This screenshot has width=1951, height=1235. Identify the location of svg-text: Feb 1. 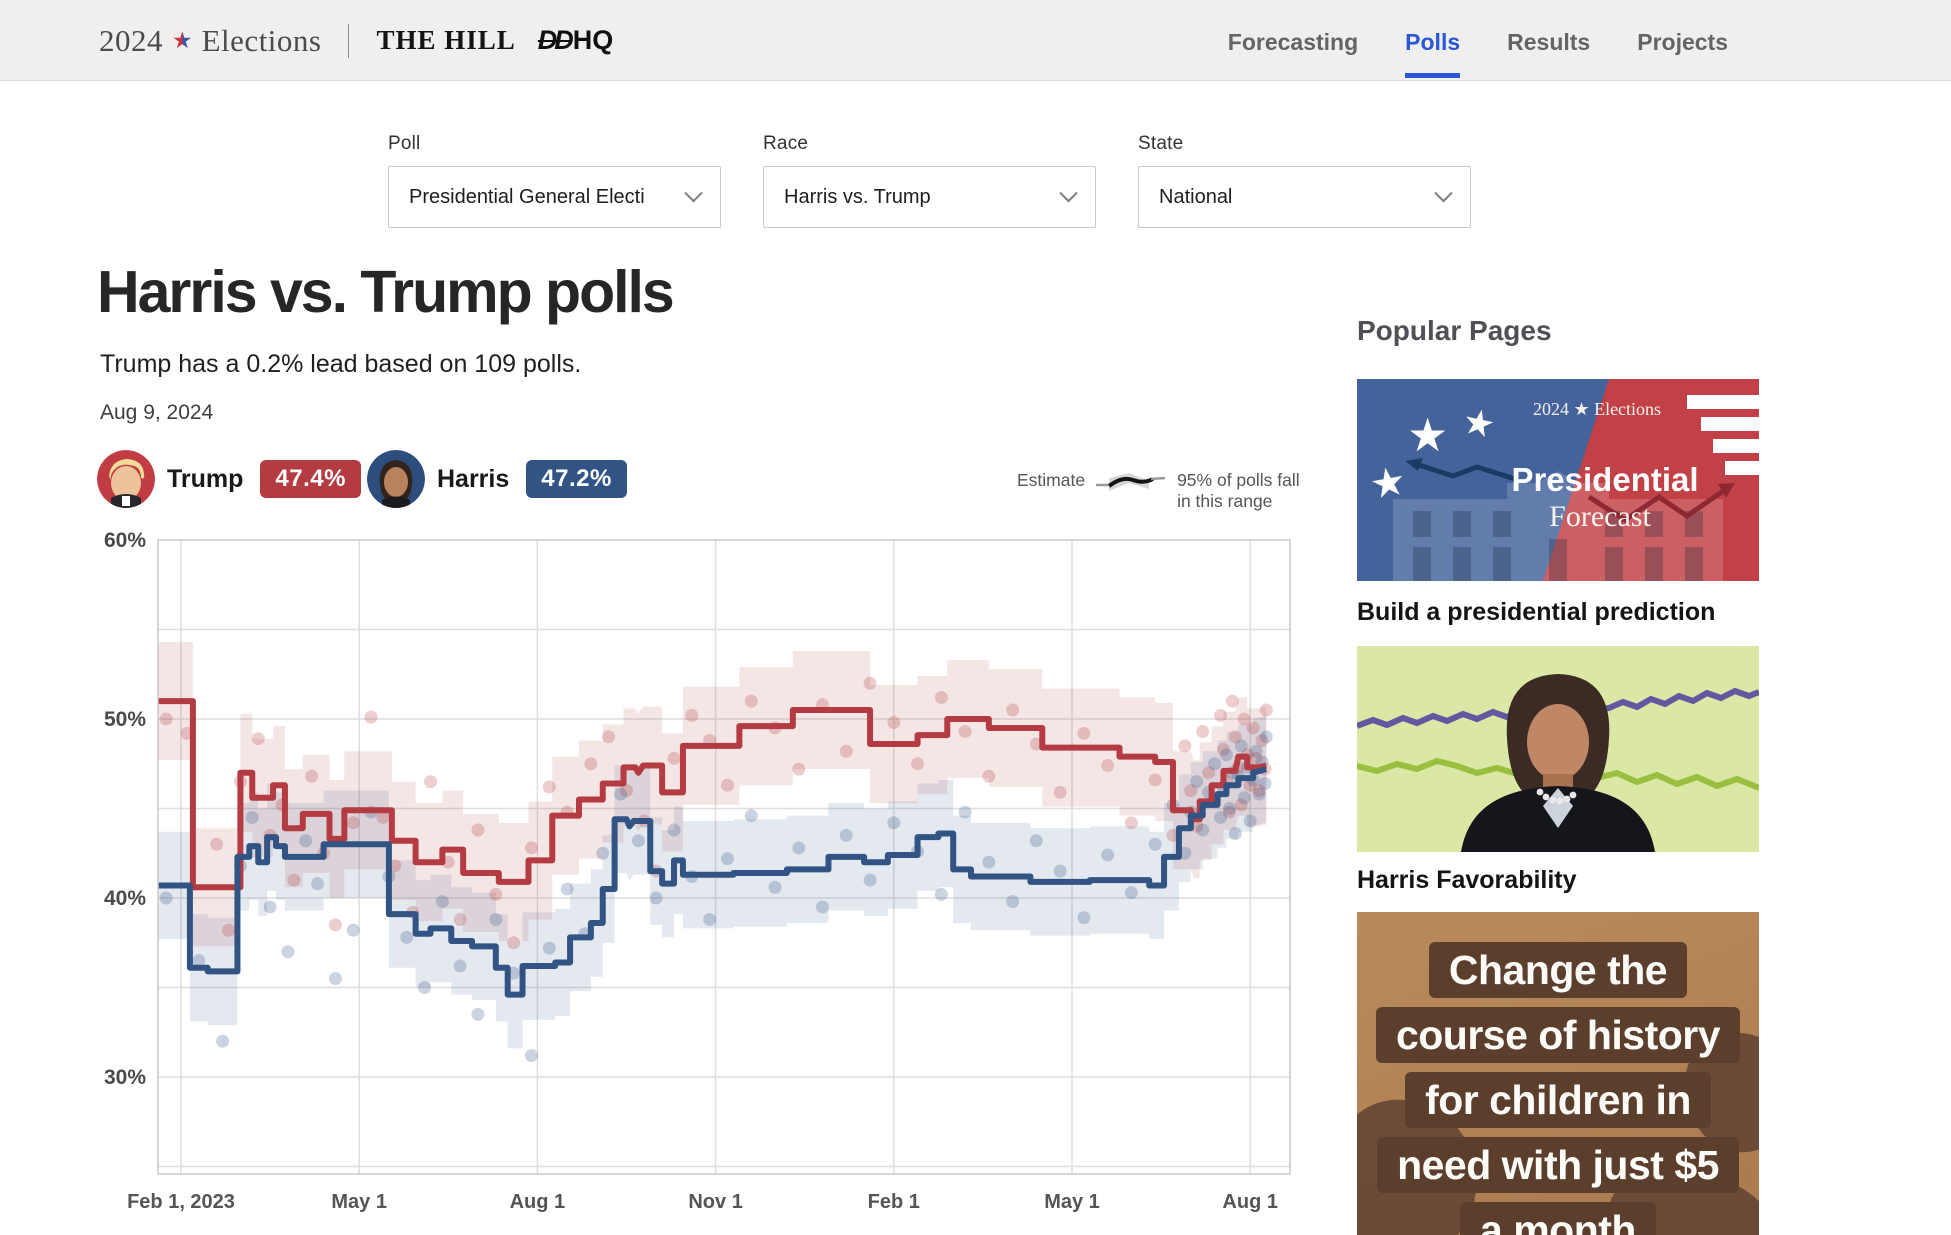
(894, 1202).